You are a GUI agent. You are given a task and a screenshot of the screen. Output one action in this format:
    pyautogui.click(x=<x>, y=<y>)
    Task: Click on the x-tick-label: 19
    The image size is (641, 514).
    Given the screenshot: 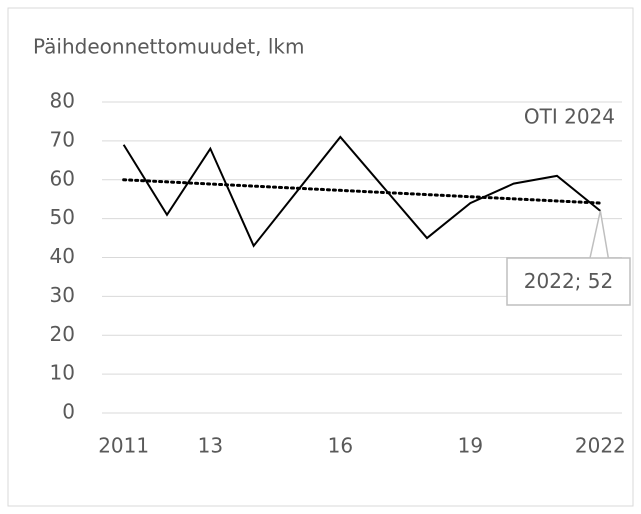 What is the action you would take?
    pyautogui.click(x=470, y=446)
    